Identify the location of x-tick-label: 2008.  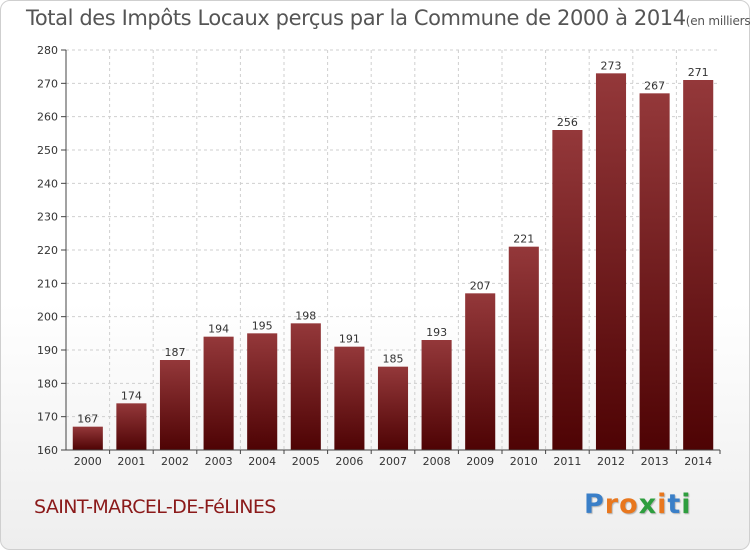
(437, 461).